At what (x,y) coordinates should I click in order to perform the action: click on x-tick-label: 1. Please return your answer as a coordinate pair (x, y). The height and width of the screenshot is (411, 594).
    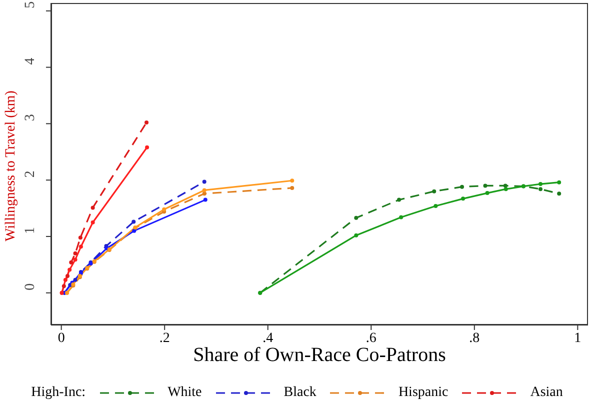
    Looking at the image, I should click on (578, 338).